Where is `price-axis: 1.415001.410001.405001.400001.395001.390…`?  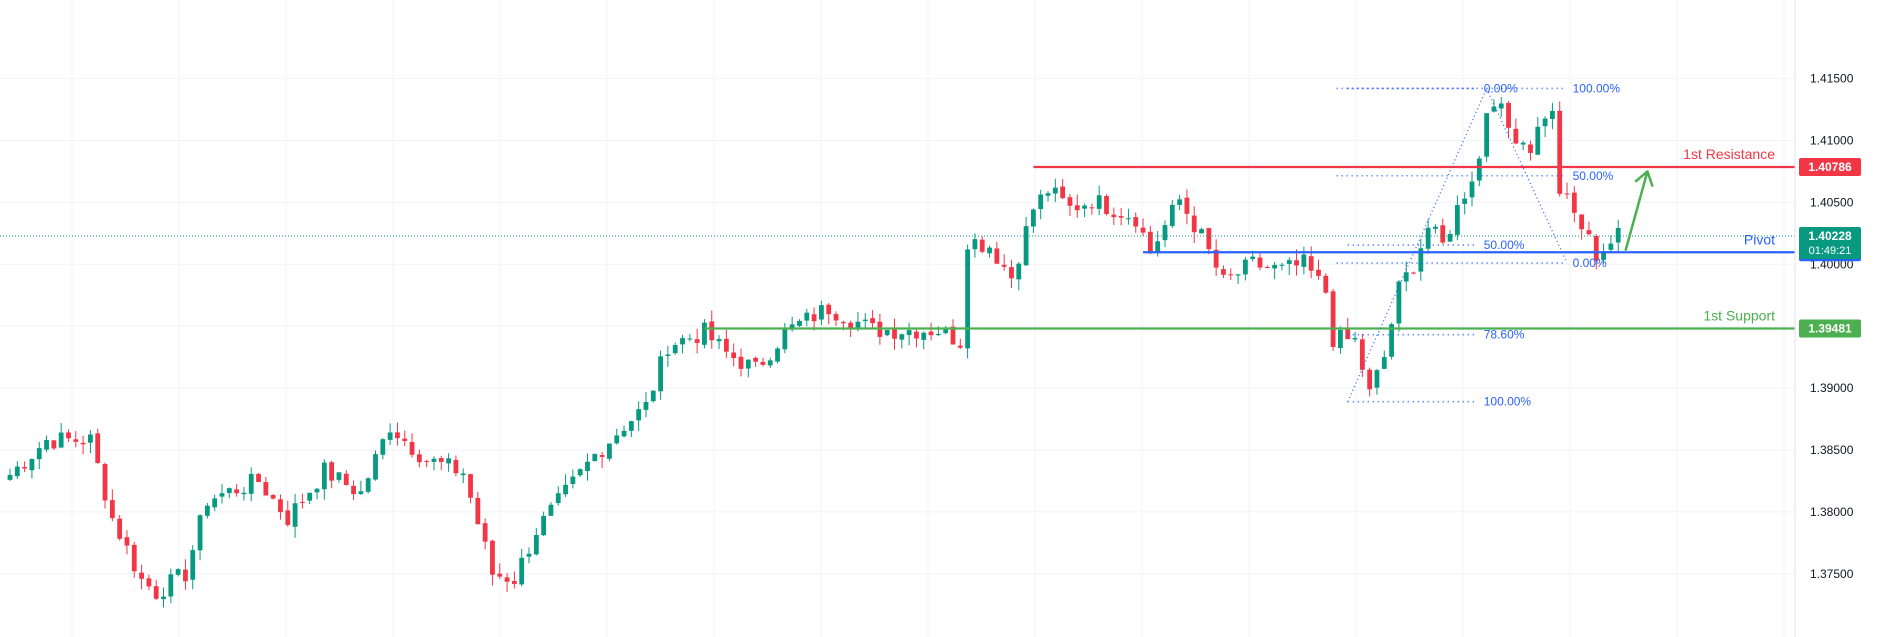
price-axis: 1.415001.410001.405001.400001.395001.390… is located at coordinates (1827, 318).